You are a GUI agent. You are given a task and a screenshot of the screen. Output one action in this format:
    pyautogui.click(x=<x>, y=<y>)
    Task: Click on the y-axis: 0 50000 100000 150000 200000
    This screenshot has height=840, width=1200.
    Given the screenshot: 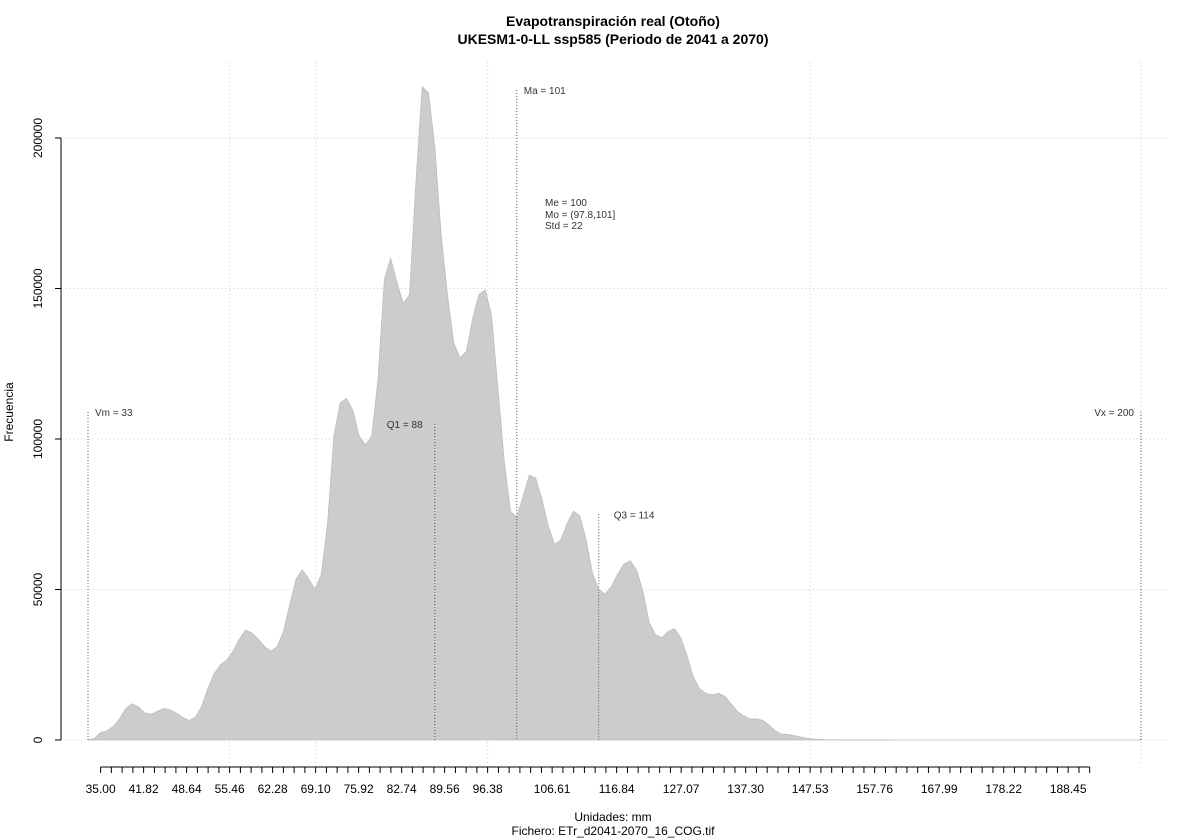 What is the action you would take?
    pyautogui.click(x=46, y=430)
    